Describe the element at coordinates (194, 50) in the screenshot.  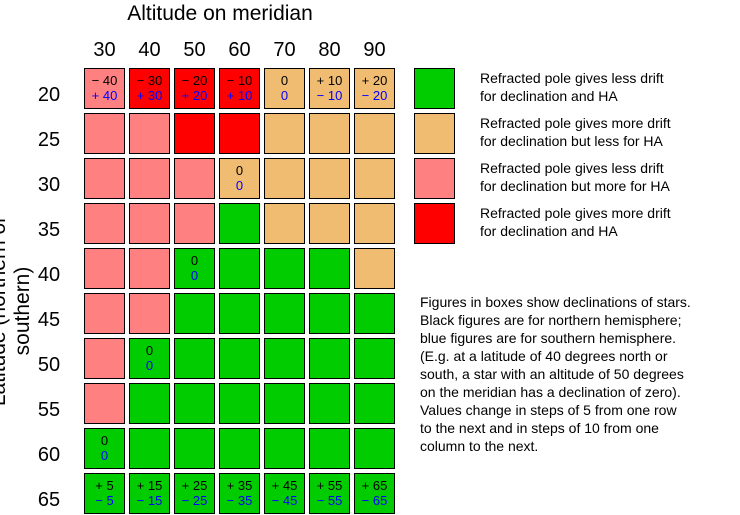
I see `altitude-header: 50` at that location.